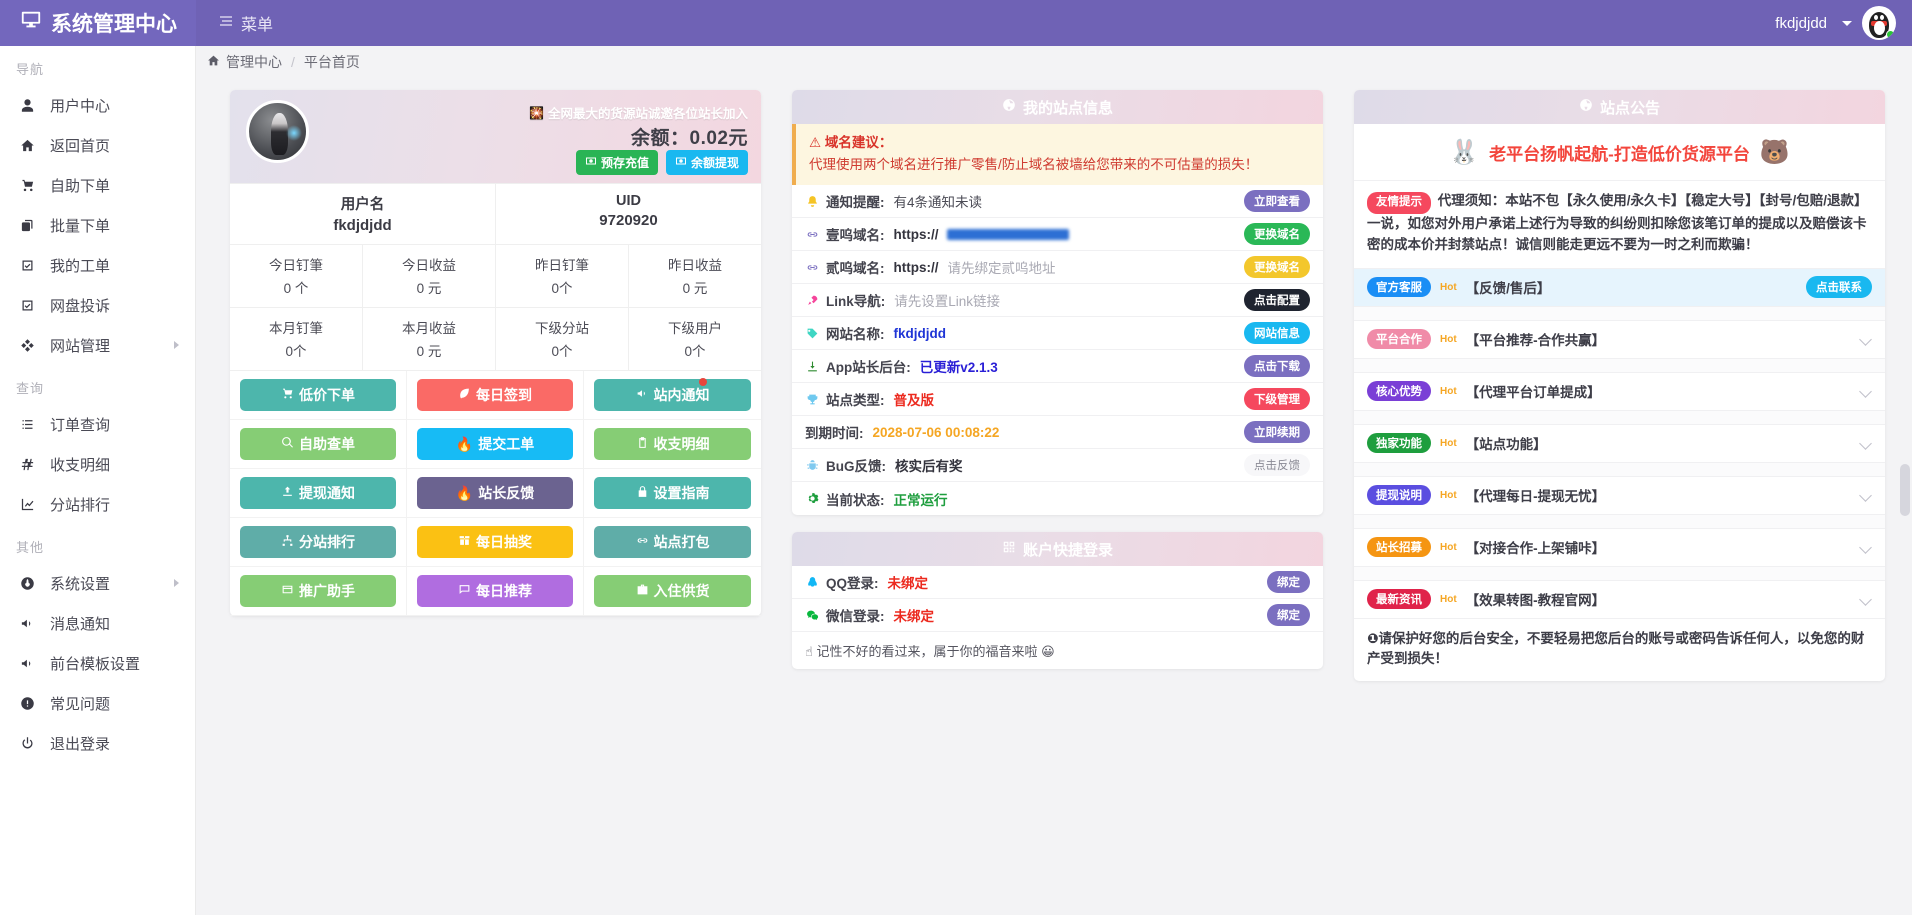 The width and height of the screenshot is (1912, 915). What do you see at coordinates (495, 493) in the screenshot?
I see `action-button-webmaster-feedback: 🔥 站长反馈` at bounding box center [495, 493].